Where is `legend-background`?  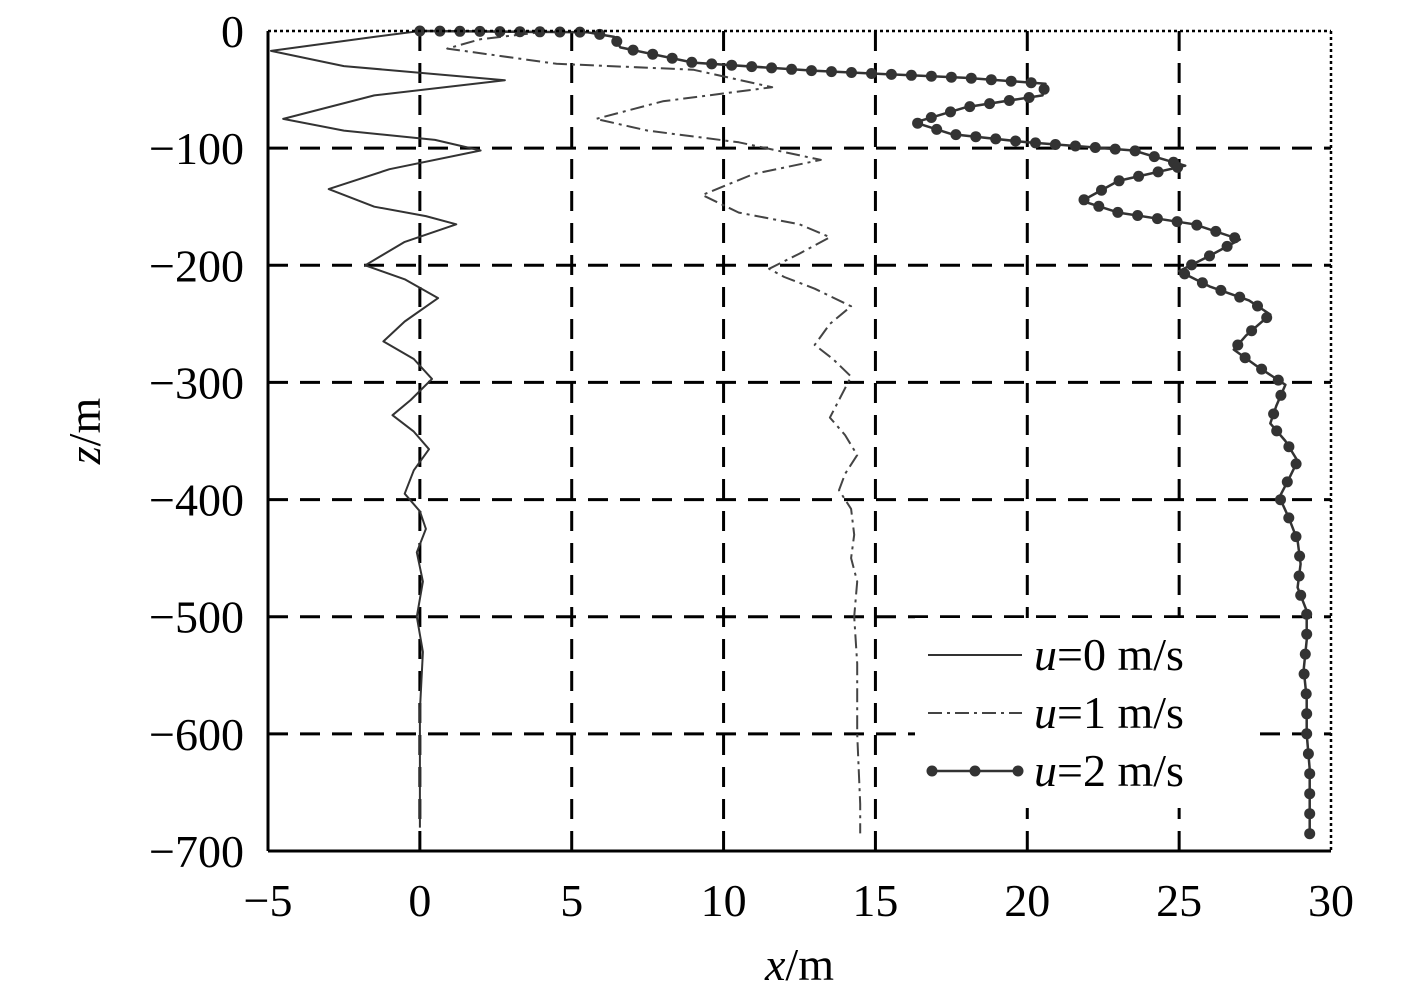
legend-background is located at coordinates (1085, 713).